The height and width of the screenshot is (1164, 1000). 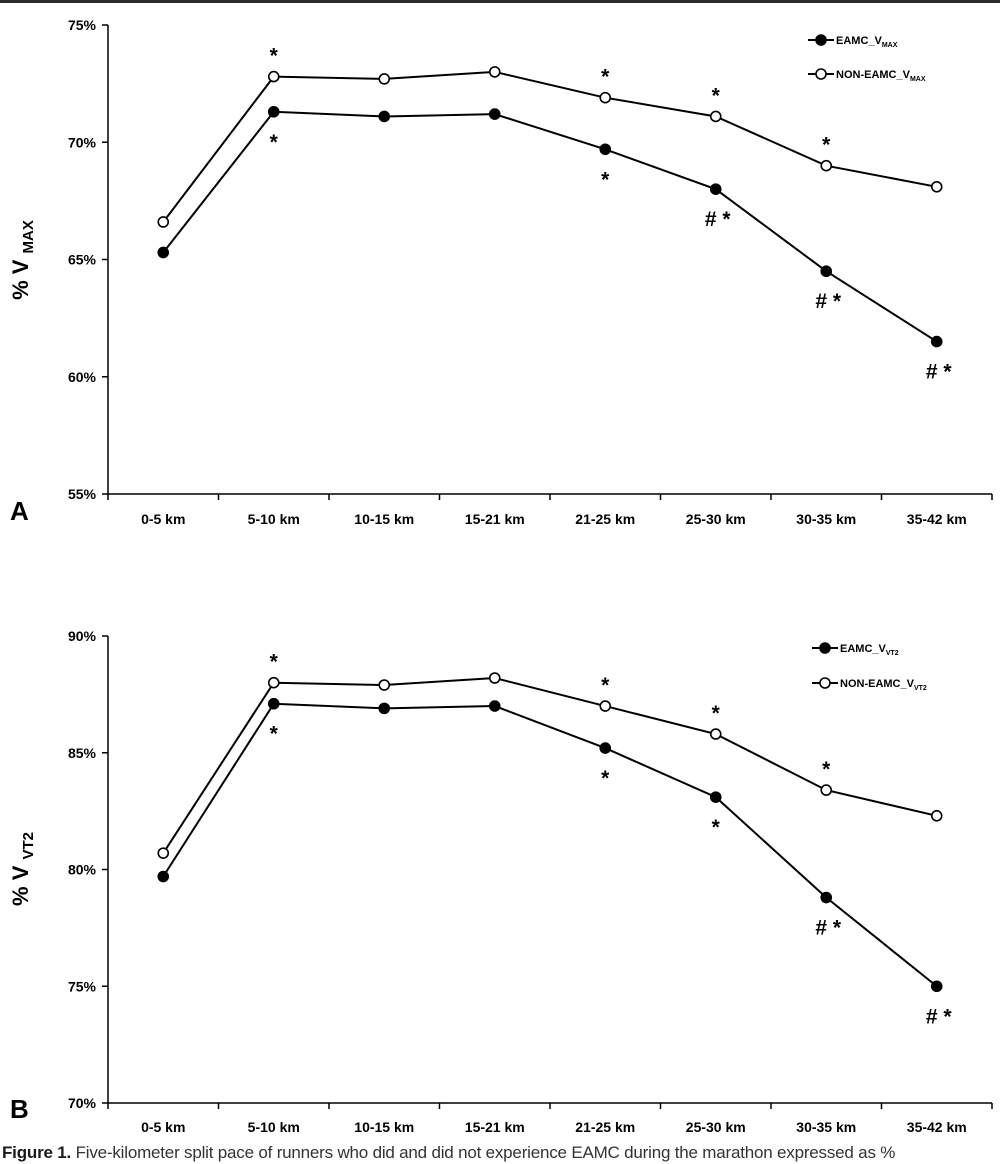 What do you see at coordinates (825, 648) in the screenshot?
I see `legend-marker-eamc-v-vt2` at bounding box center [825, 648].